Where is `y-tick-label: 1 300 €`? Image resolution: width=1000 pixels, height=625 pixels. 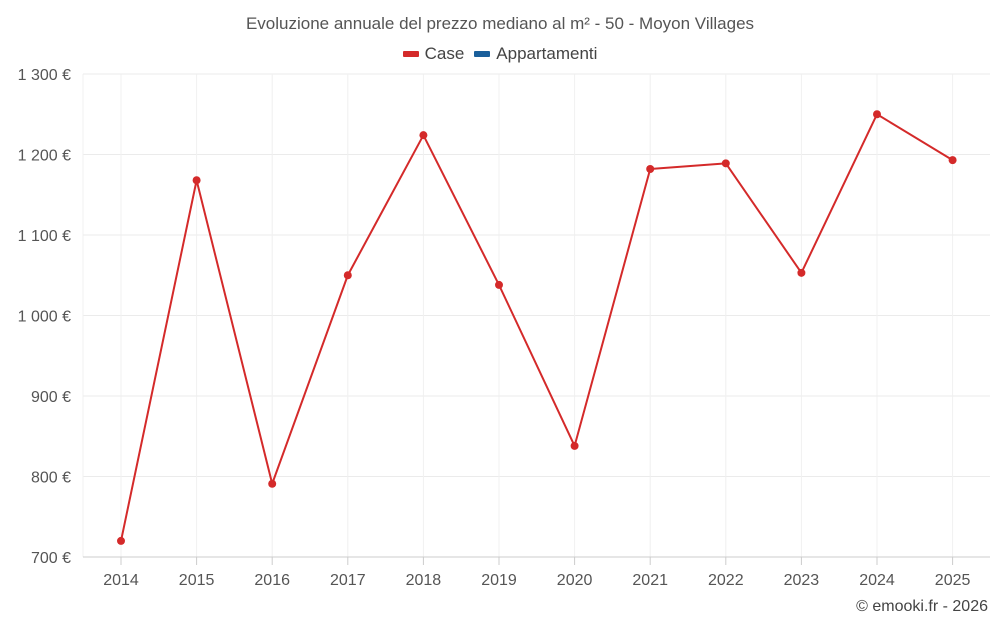
y-tick-label: 1 300 € is located at coordinates (44, 75).